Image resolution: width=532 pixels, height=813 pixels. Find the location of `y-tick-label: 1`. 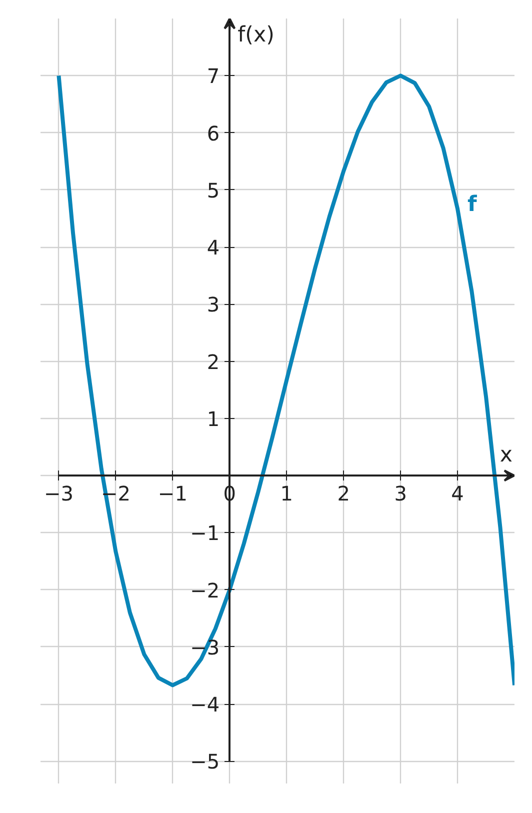

y-tick-label: 1 is located at coordinates (213, 418).